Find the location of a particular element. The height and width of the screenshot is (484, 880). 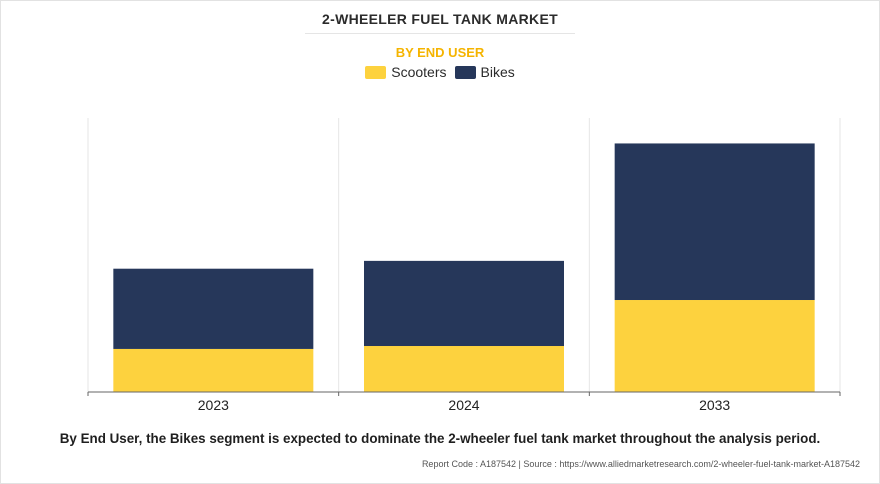

legend-label-scooters: Scooters is located at coordinates (419, 72).